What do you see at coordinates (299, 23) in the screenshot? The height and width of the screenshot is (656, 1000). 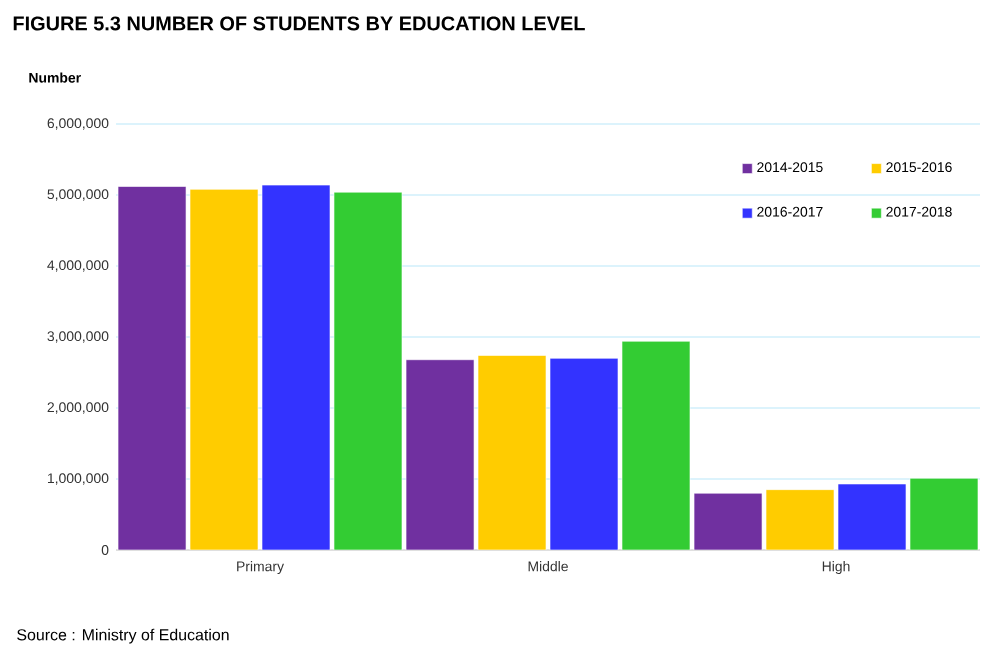 I see `chart-title: FIGURE 5.3 NUMBER OF STUDENTS BY EDUCATION LEVEL` at bounding box center [299, 23].